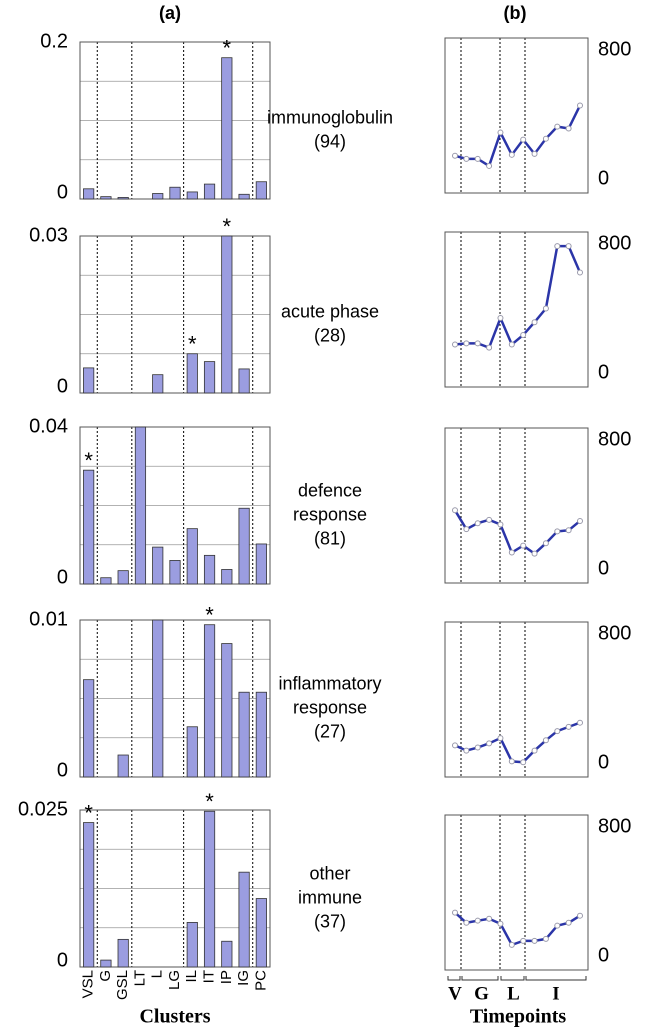 Image resolution: width=652 pixels, height=1032 pixels. I want to click on x-tick-label: L, so click(157, 974).